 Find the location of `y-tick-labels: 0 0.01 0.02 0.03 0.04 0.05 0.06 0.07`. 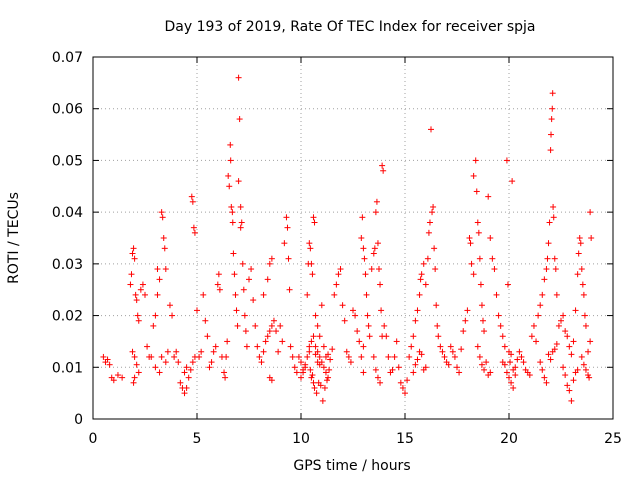

y-tick-labels: 0 0.01 0.02 0.03 0.04 0.05 0.06 0.07 is located at coordinates (67, 239).